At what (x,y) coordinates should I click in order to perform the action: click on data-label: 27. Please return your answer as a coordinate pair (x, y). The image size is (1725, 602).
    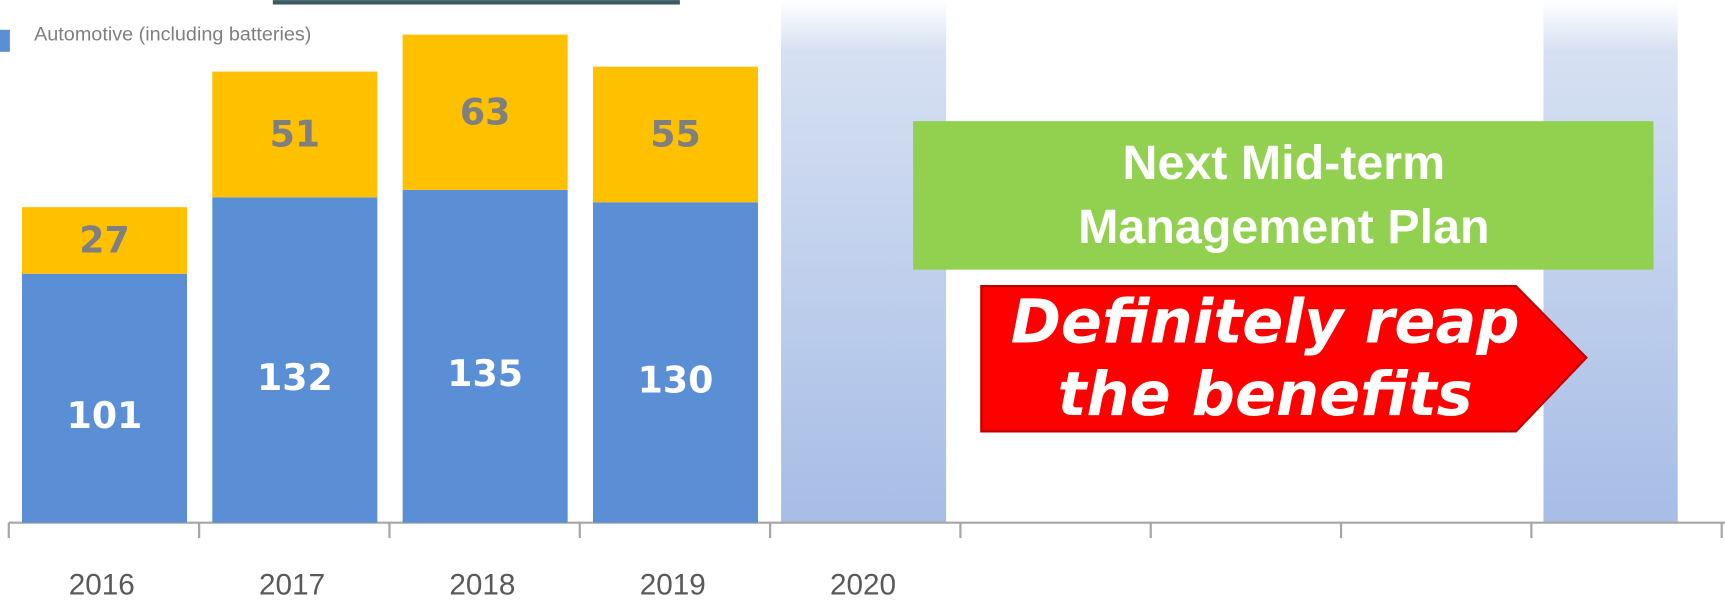
    Looking at the image, I should click on (104, 240).